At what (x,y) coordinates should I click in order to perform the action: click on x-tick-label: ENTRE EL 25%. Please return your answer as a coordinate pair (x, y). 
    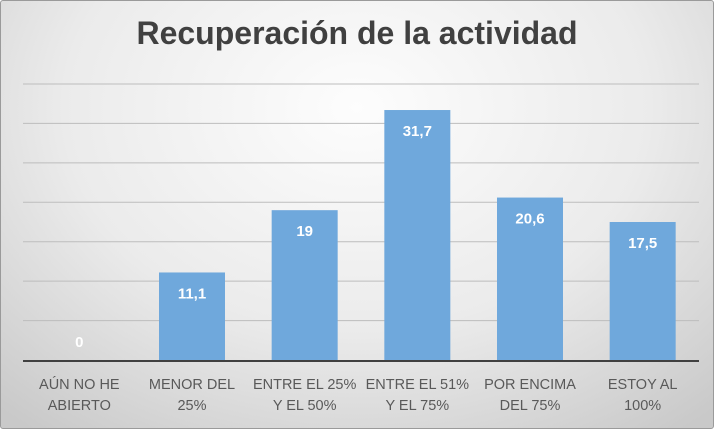
    Looking at the image, I should click on (305, 385).